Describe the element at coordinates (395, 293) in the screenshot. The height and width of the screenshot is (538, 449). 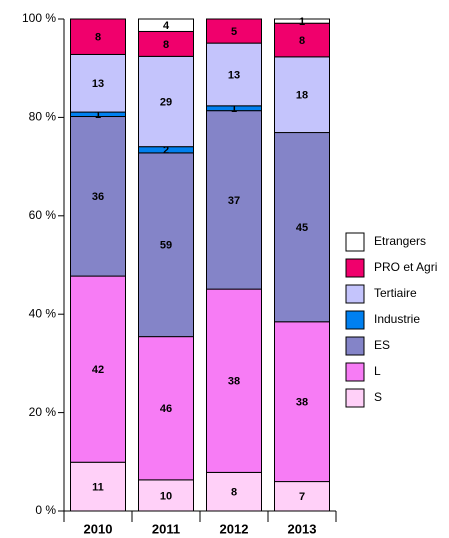
I see `legend-label: Tertiaire` at that location.